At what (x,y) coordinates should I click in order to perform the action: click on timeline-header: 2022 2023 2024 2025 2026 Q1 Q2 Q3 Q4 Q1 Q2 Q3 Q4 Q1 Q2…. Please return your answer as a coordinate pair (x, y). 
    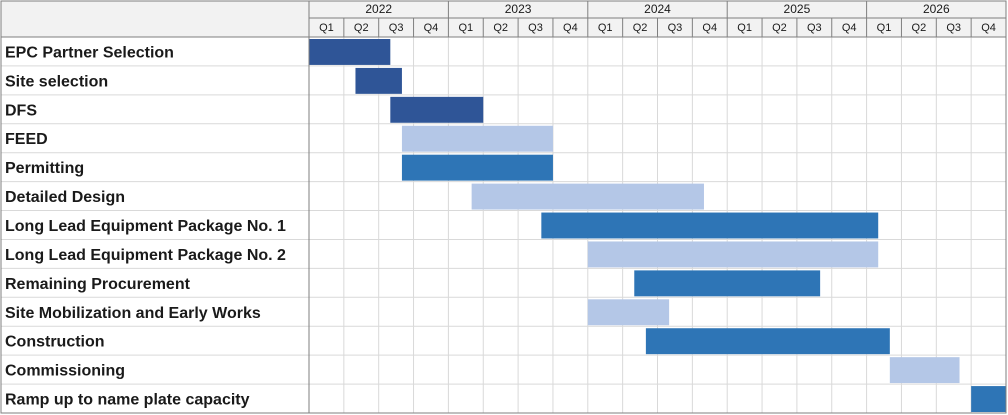
    Looking at the image, I should click on (503, 19).